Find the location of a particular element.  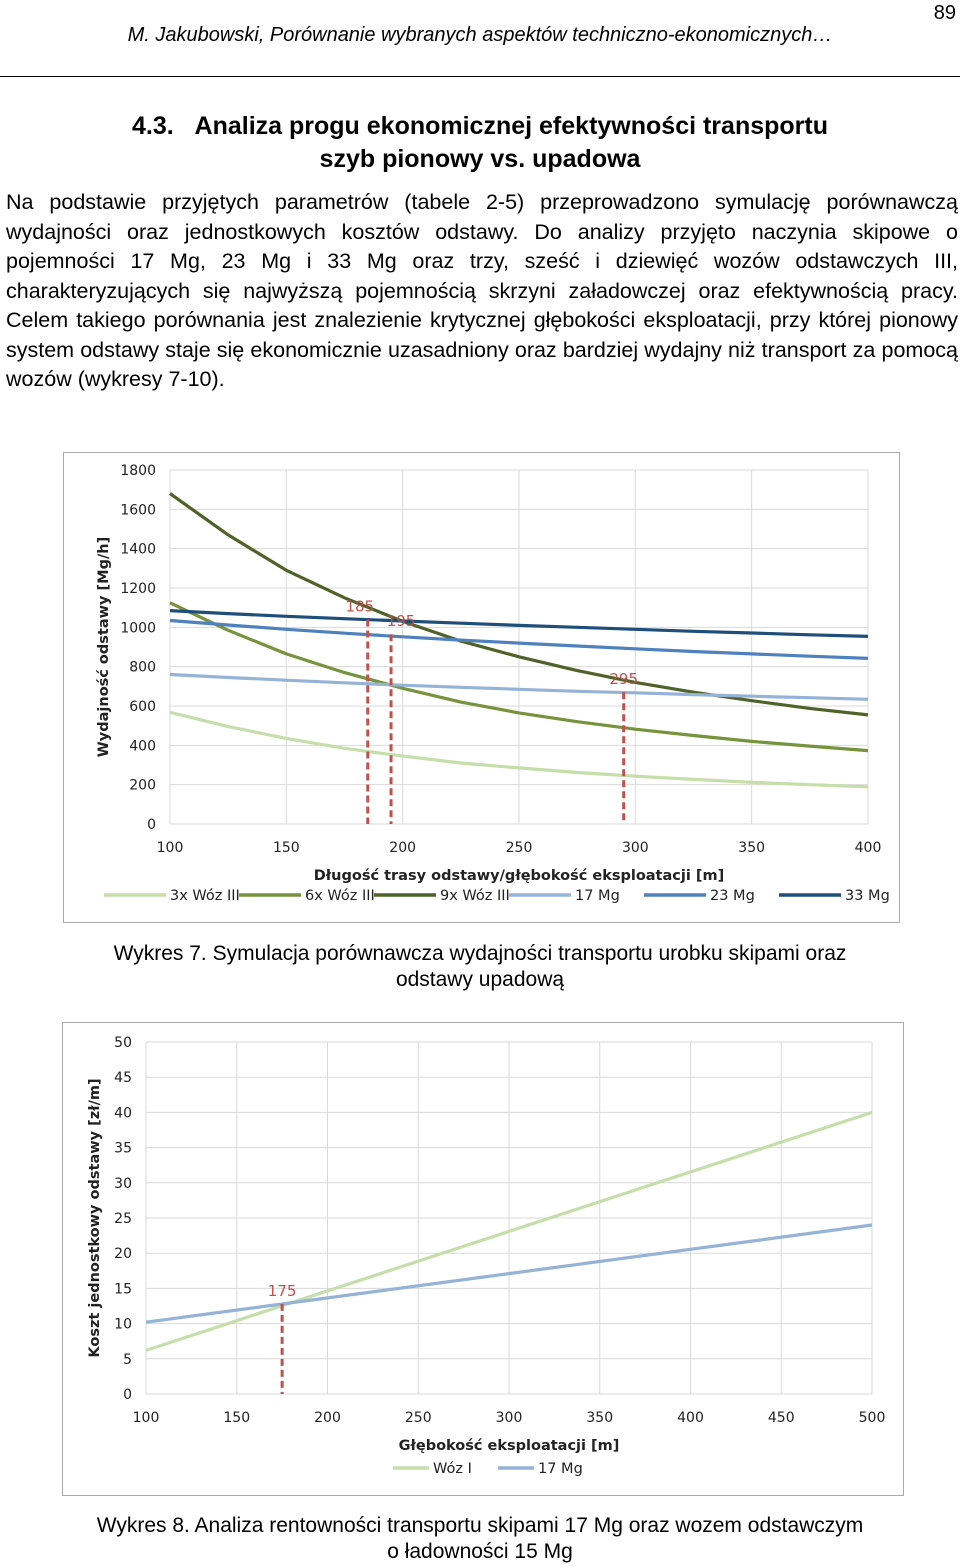

chart7-x-tick-label: 150 is located at coordinates (286, 848).